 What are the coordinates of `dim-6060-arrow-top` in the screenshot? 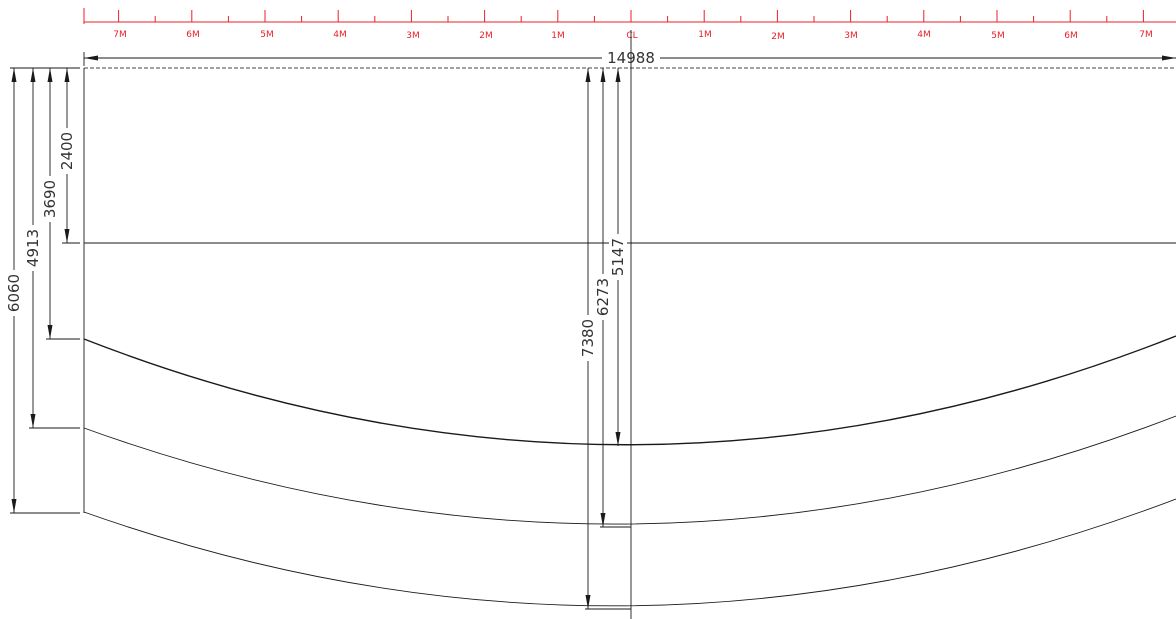 It's located at (14, 75).